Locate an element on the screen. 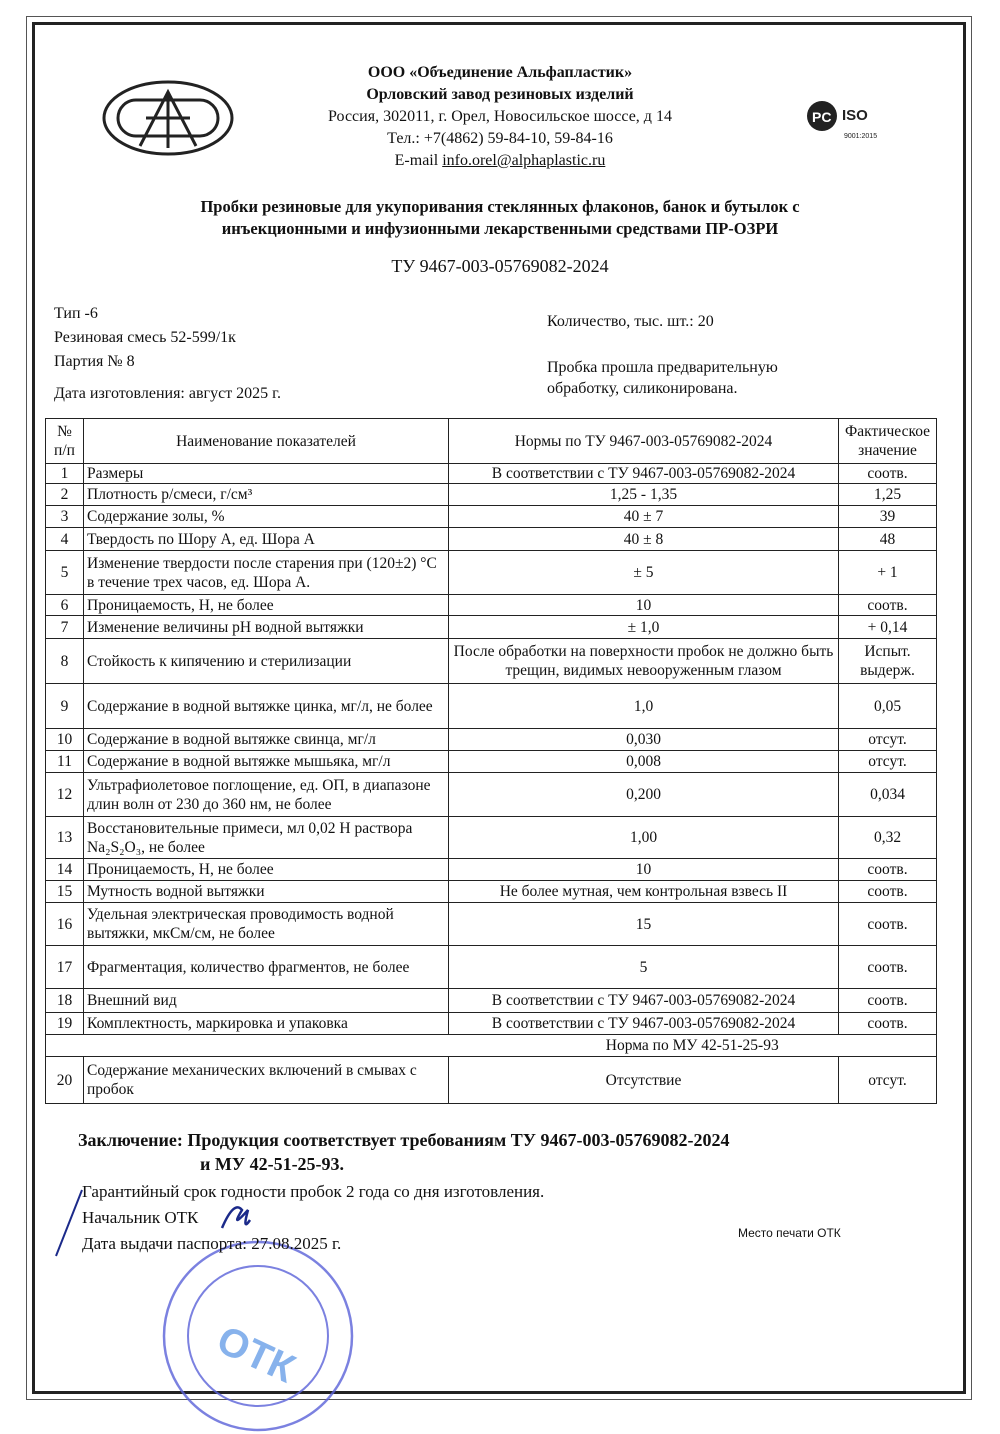 The width and height of the screenshot is (1000, 1434). row-number: 3 is located at coordinates (64, 516).